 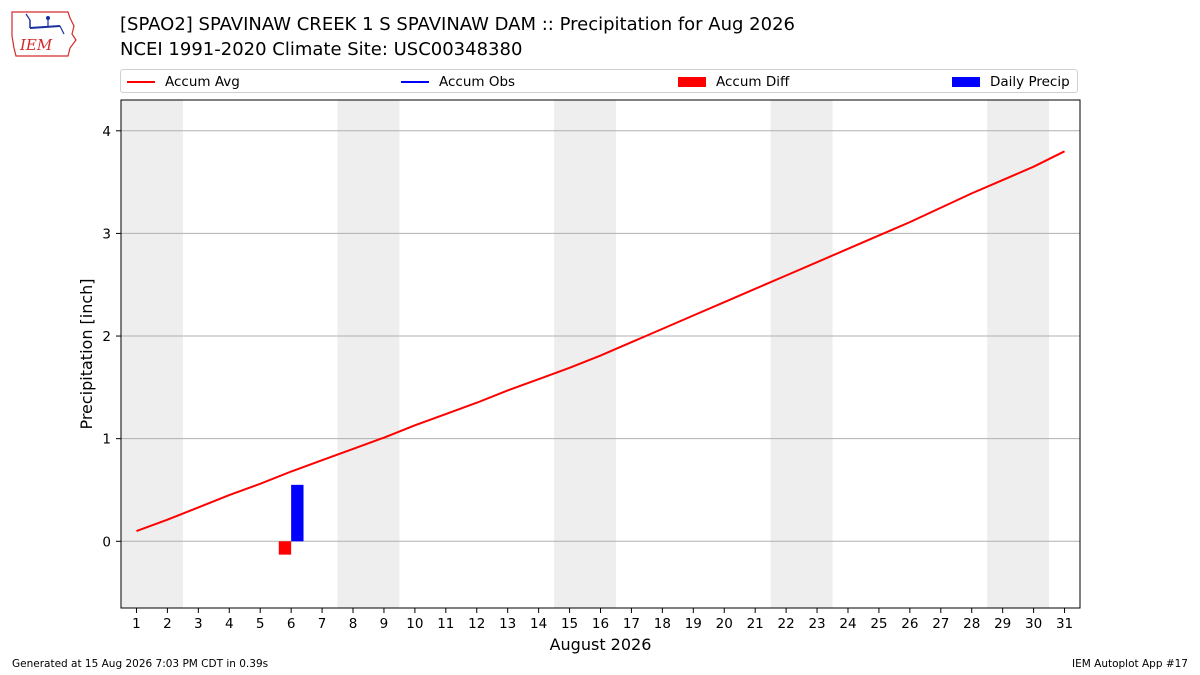 What do you see at coordinates (538, 624) in the screenshot?
I see `x-tick-label: 14` at bounding box center [538, 624].